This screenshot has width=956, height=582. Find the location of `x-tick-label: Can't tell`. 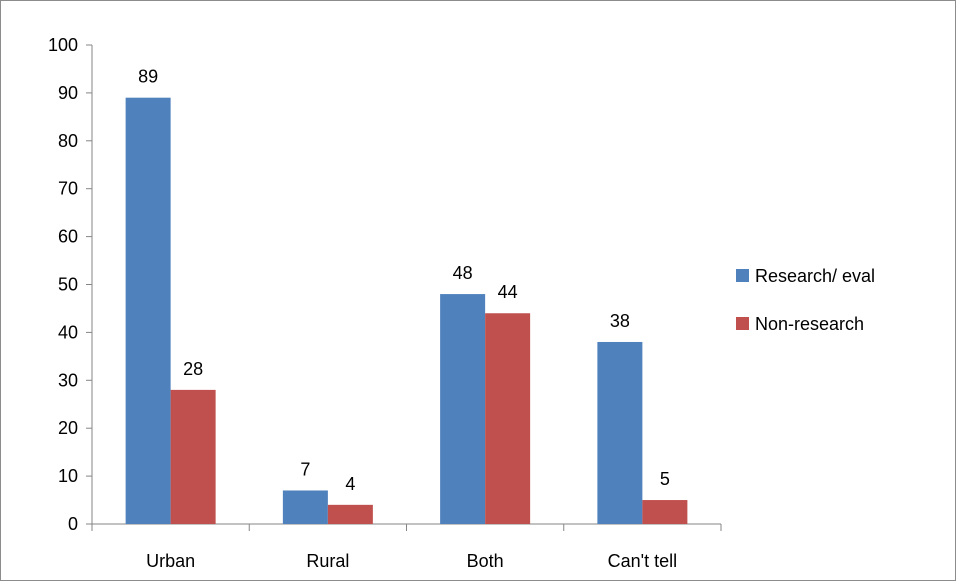

x-tick-label: Can't tell is located at coordinates (642, 561).